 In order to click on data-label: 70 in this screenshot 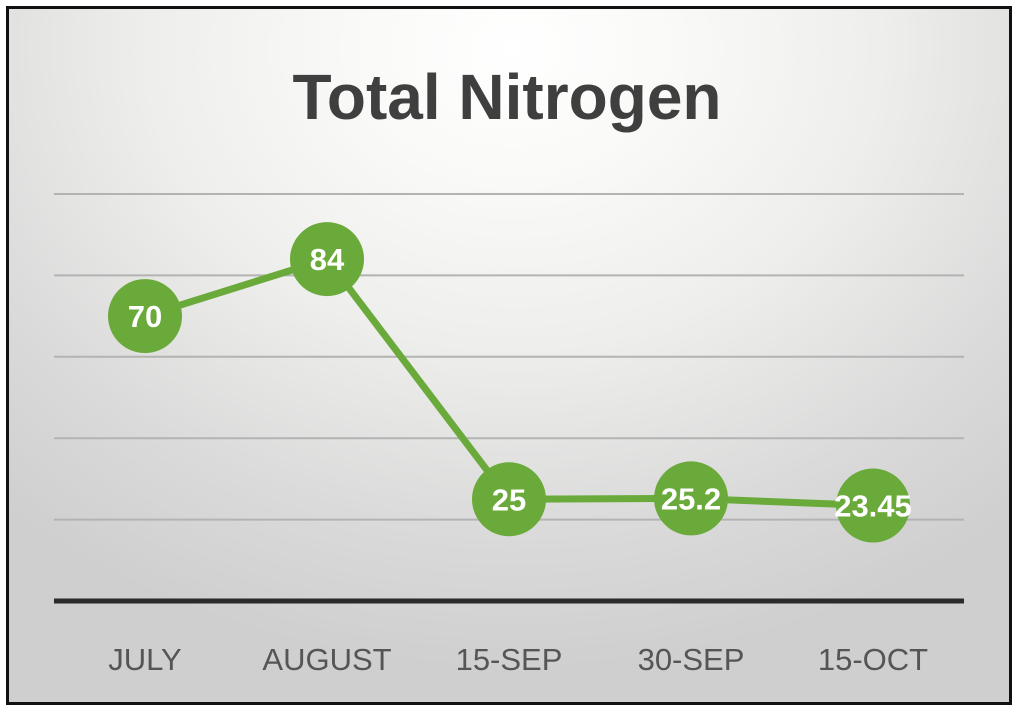, I will do `click(145, 316)`.